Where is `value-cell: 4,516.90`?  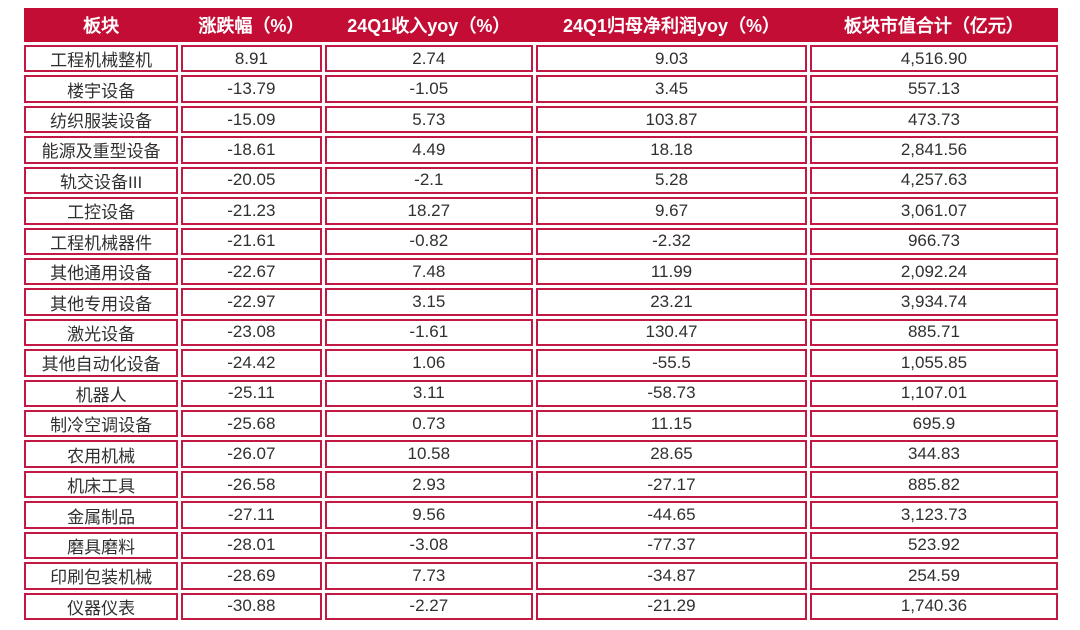 value-cell: 4,516.90 is located at coordinates (933, 59).